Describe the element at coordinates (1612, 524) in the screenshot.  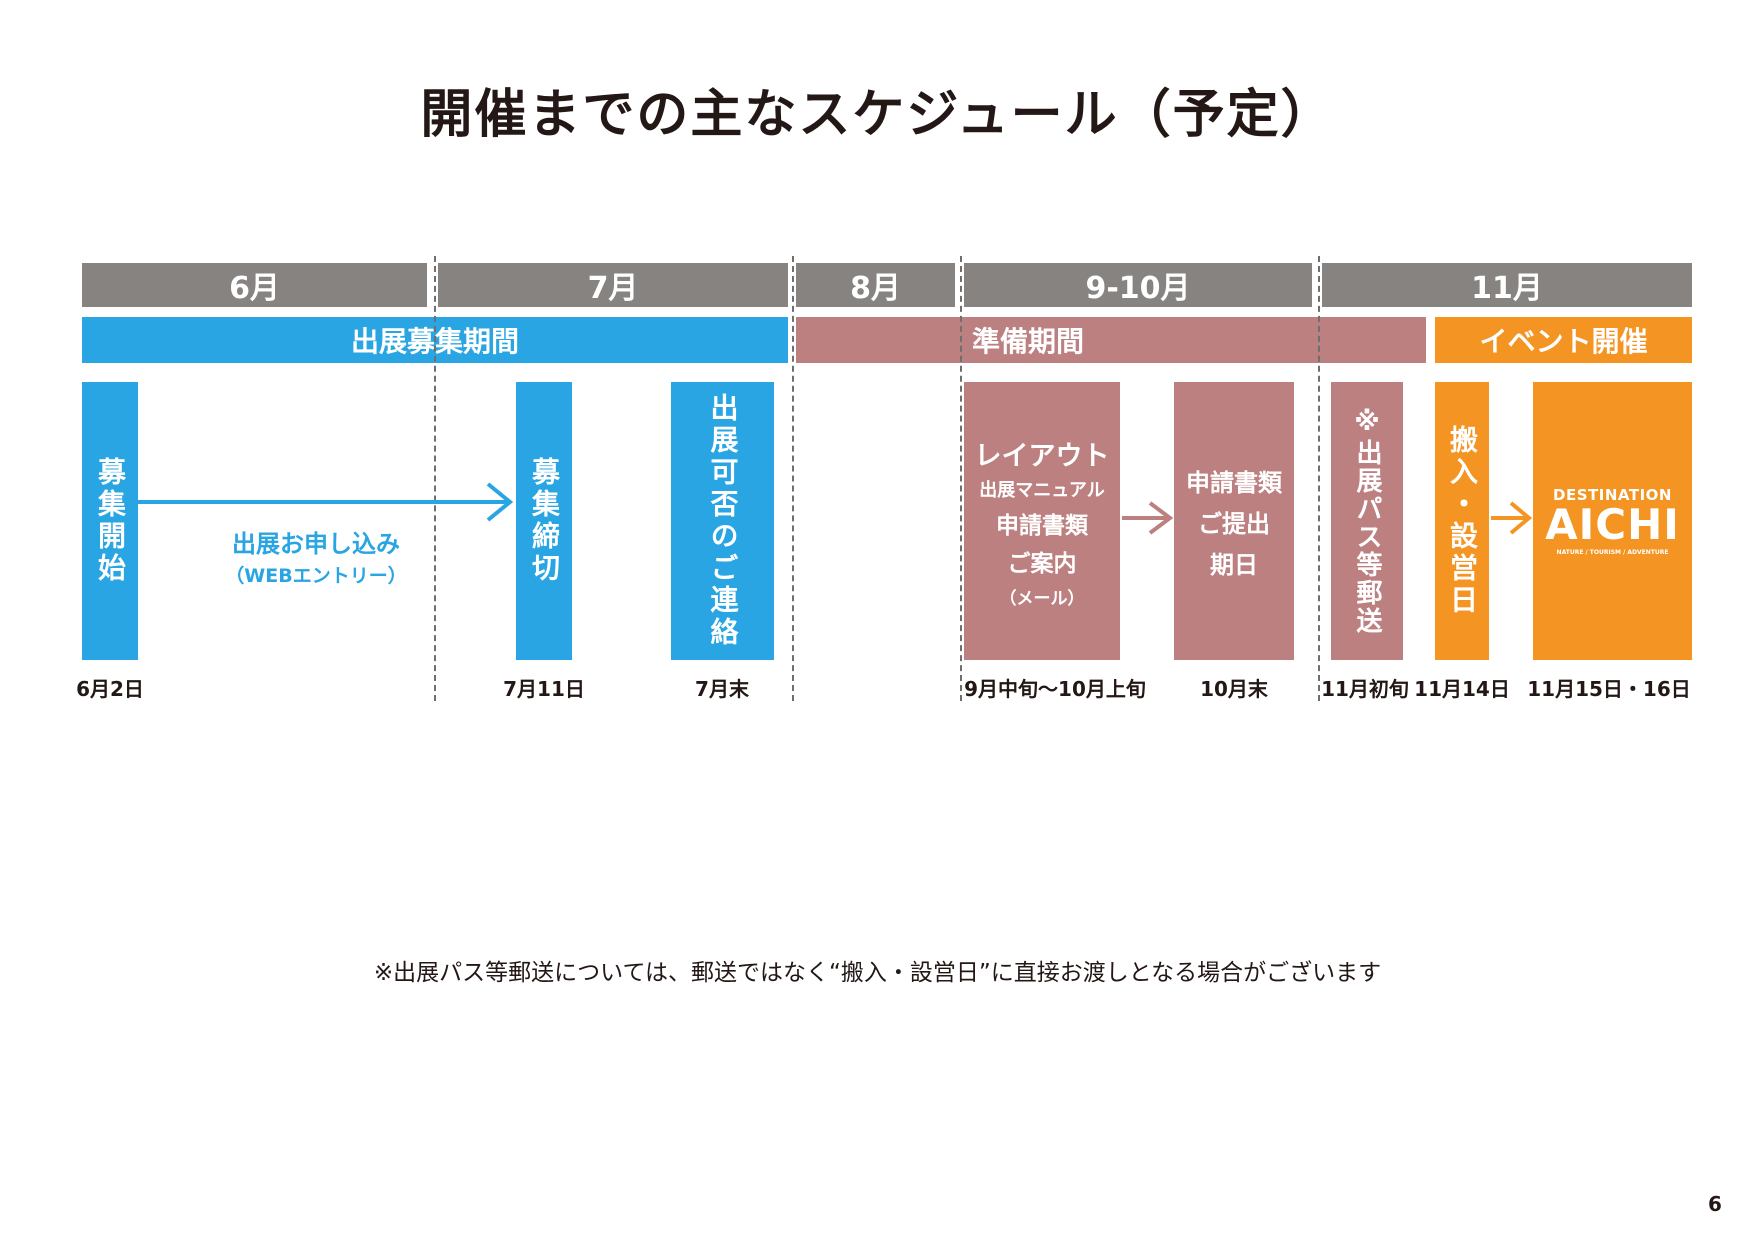
I see `logo-aichi: AICHI` at that location.